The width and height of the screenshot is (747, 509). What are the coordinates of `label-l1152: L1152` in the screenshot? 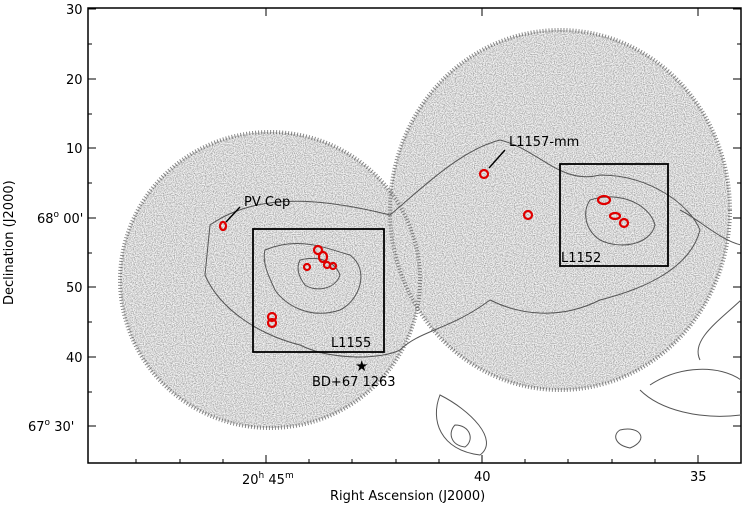 It's located at (581, 258).